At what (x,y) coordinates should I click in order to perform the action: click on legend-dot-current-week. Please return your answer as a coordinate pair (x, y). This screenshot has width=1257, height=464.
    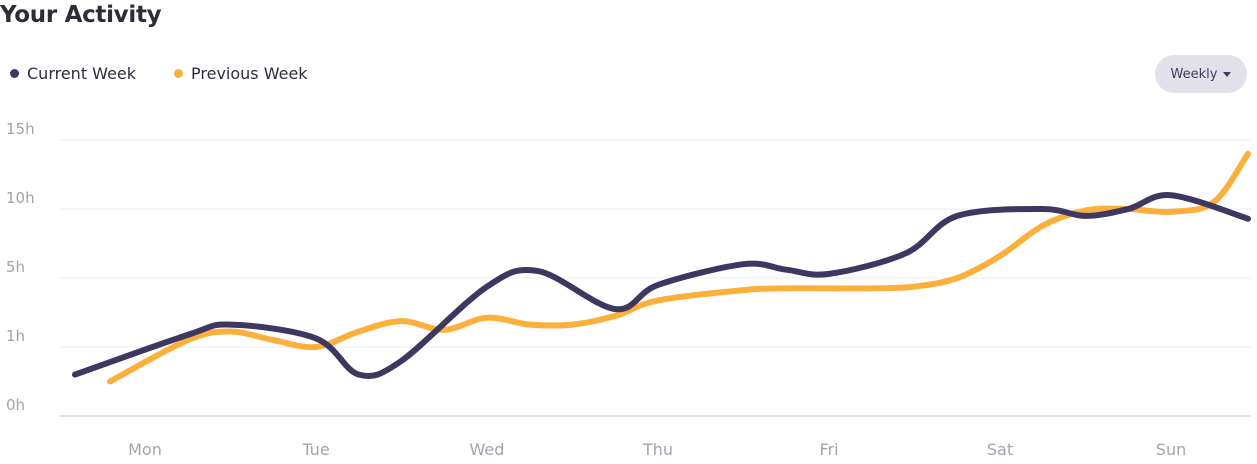
    Looking at the image, I should click on (14, 73).